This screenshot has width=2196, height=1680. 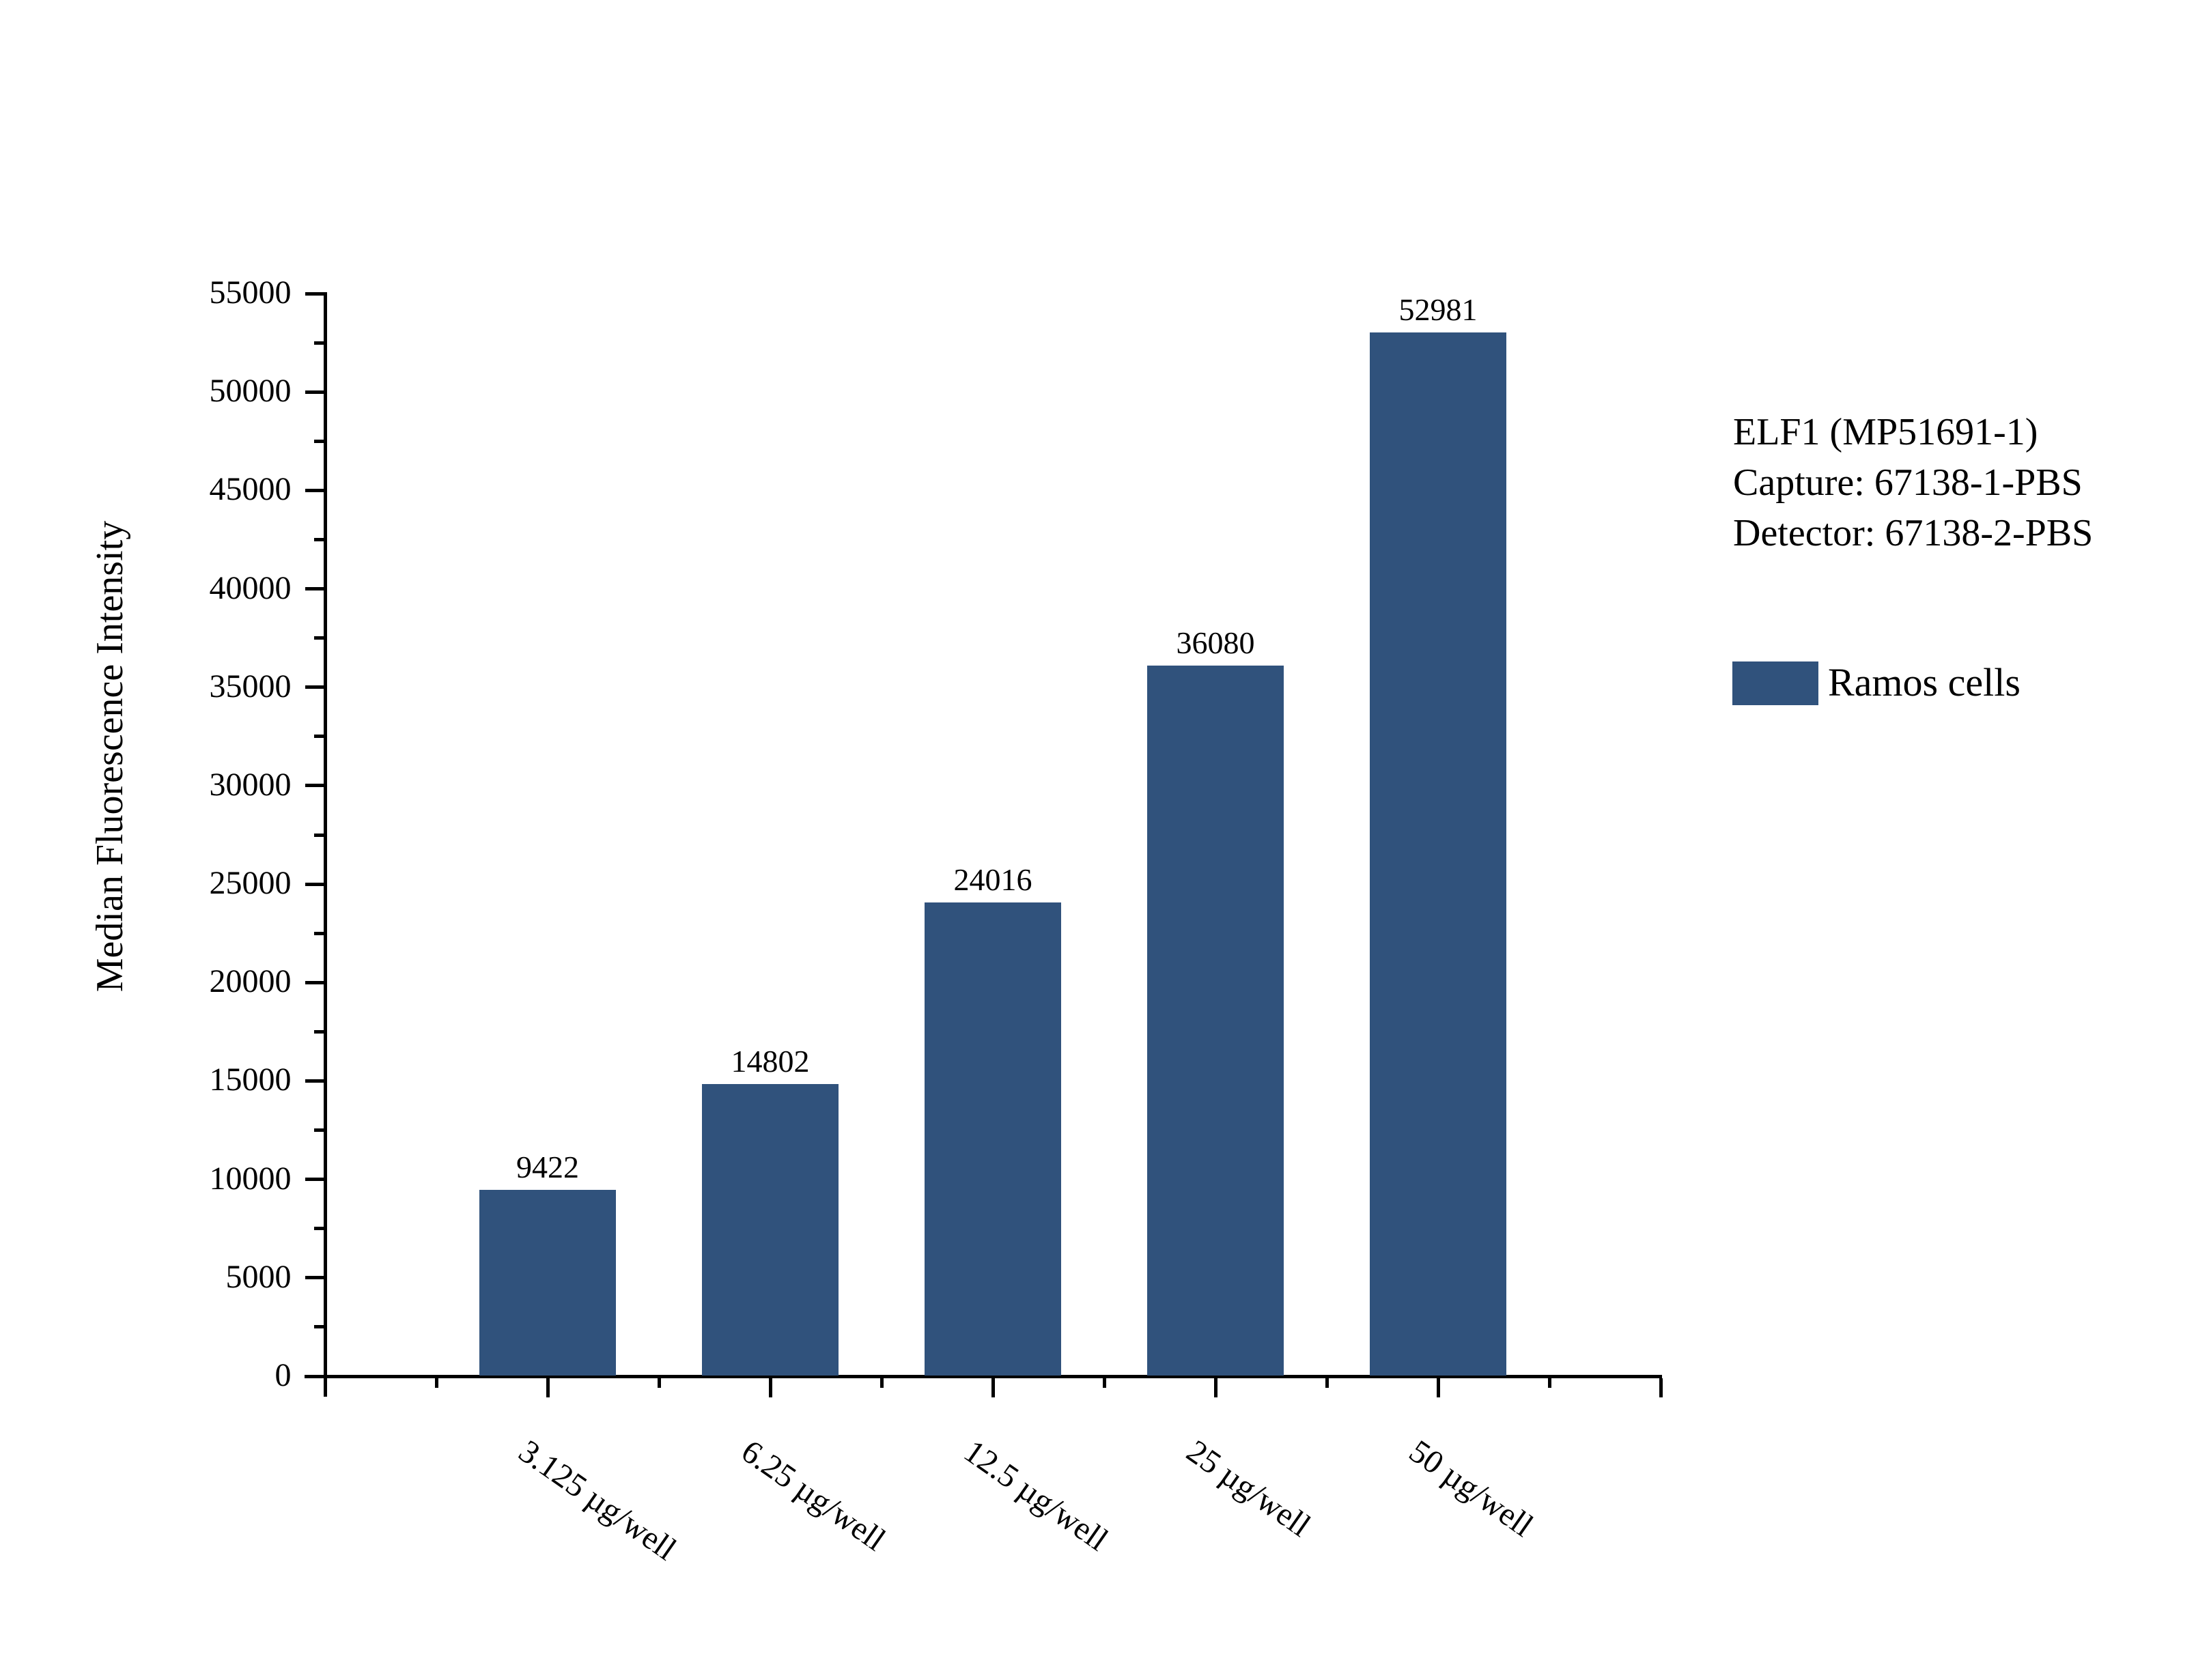 What do you see at coordinates (993, 879) in the screenshot?
I see `bar-value-label: 24016` at bounding box center [993, 879].